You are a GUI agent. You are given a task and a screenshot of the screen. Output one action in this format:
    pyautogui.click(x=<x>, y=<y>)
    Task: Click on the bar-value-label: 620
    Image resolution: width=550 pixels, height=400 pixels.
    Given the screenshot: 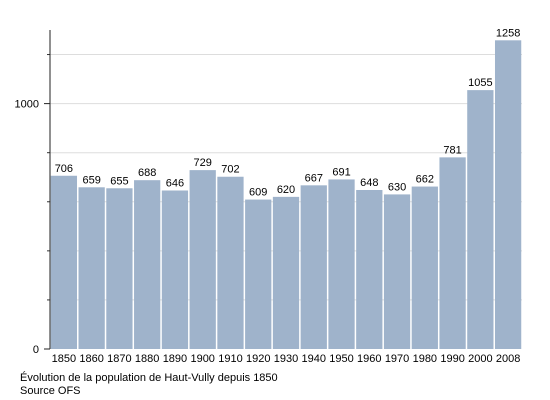 What is the action you would take?
    pyautogui.click(x=286, y=190)
    